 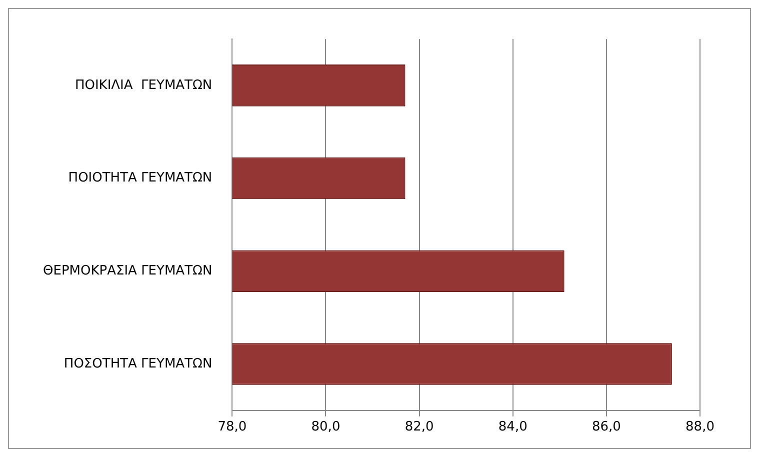 What do you see at coordinates (143, 85) in the screenshot?
I see `y-tick-label: ΠΟΙΚΙΛΙΑ ΓΕΥΜΑΤΩΝ` at bounding box center [143, 85].